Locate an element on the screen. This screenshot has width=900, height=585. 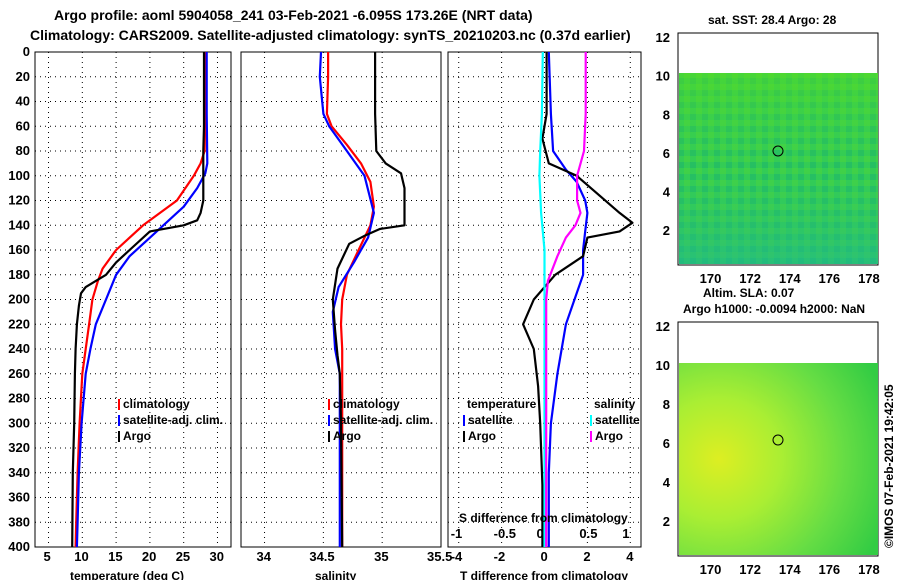
depth-tick-label: 240 is located at coordinates (19, 348).